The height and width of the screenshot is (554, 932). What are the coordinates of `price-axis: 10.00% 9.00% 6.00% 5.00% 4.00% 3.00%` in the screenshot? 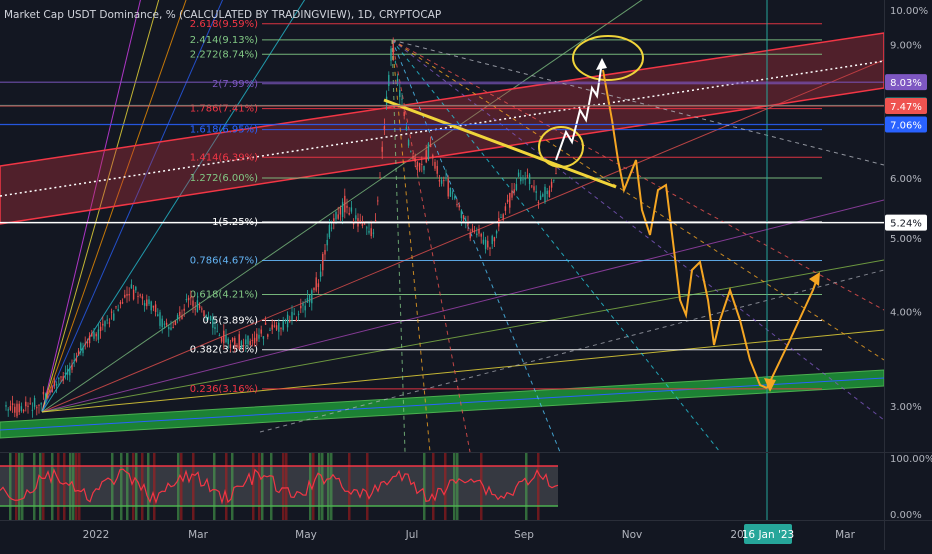 It's located at (909, 209).